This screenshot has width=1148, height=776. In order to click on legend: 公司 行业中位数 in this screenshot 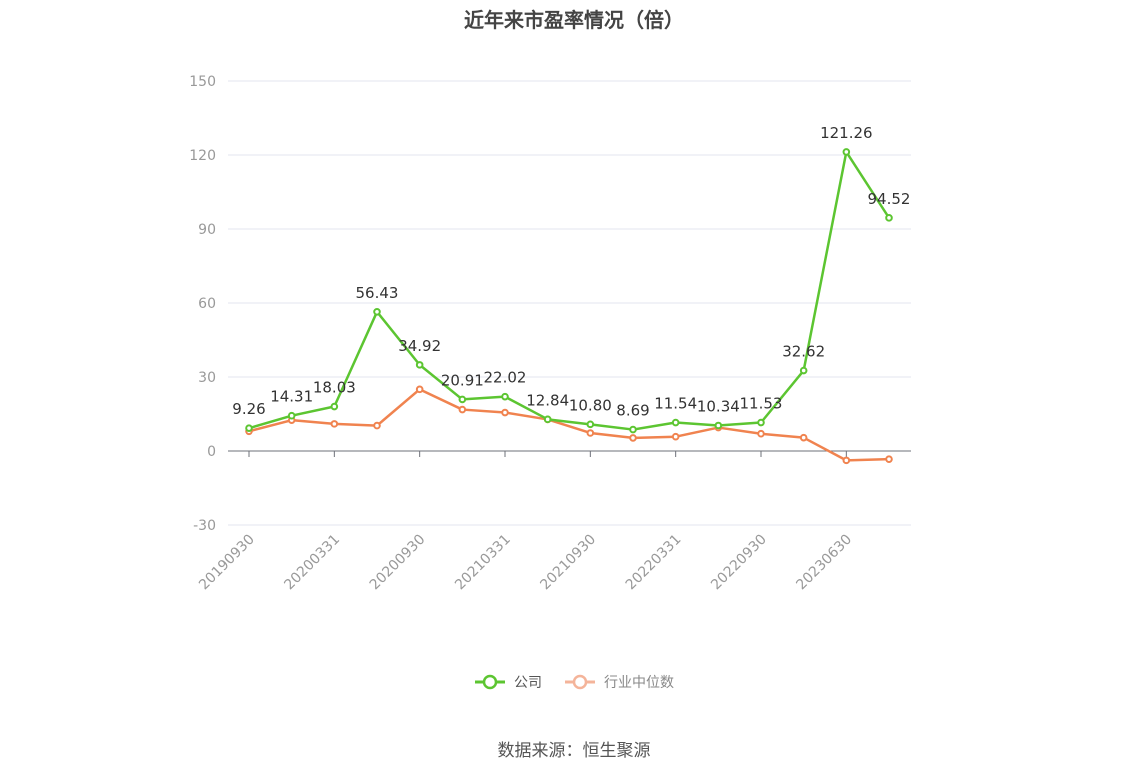, I will do `click(574, 682)`.